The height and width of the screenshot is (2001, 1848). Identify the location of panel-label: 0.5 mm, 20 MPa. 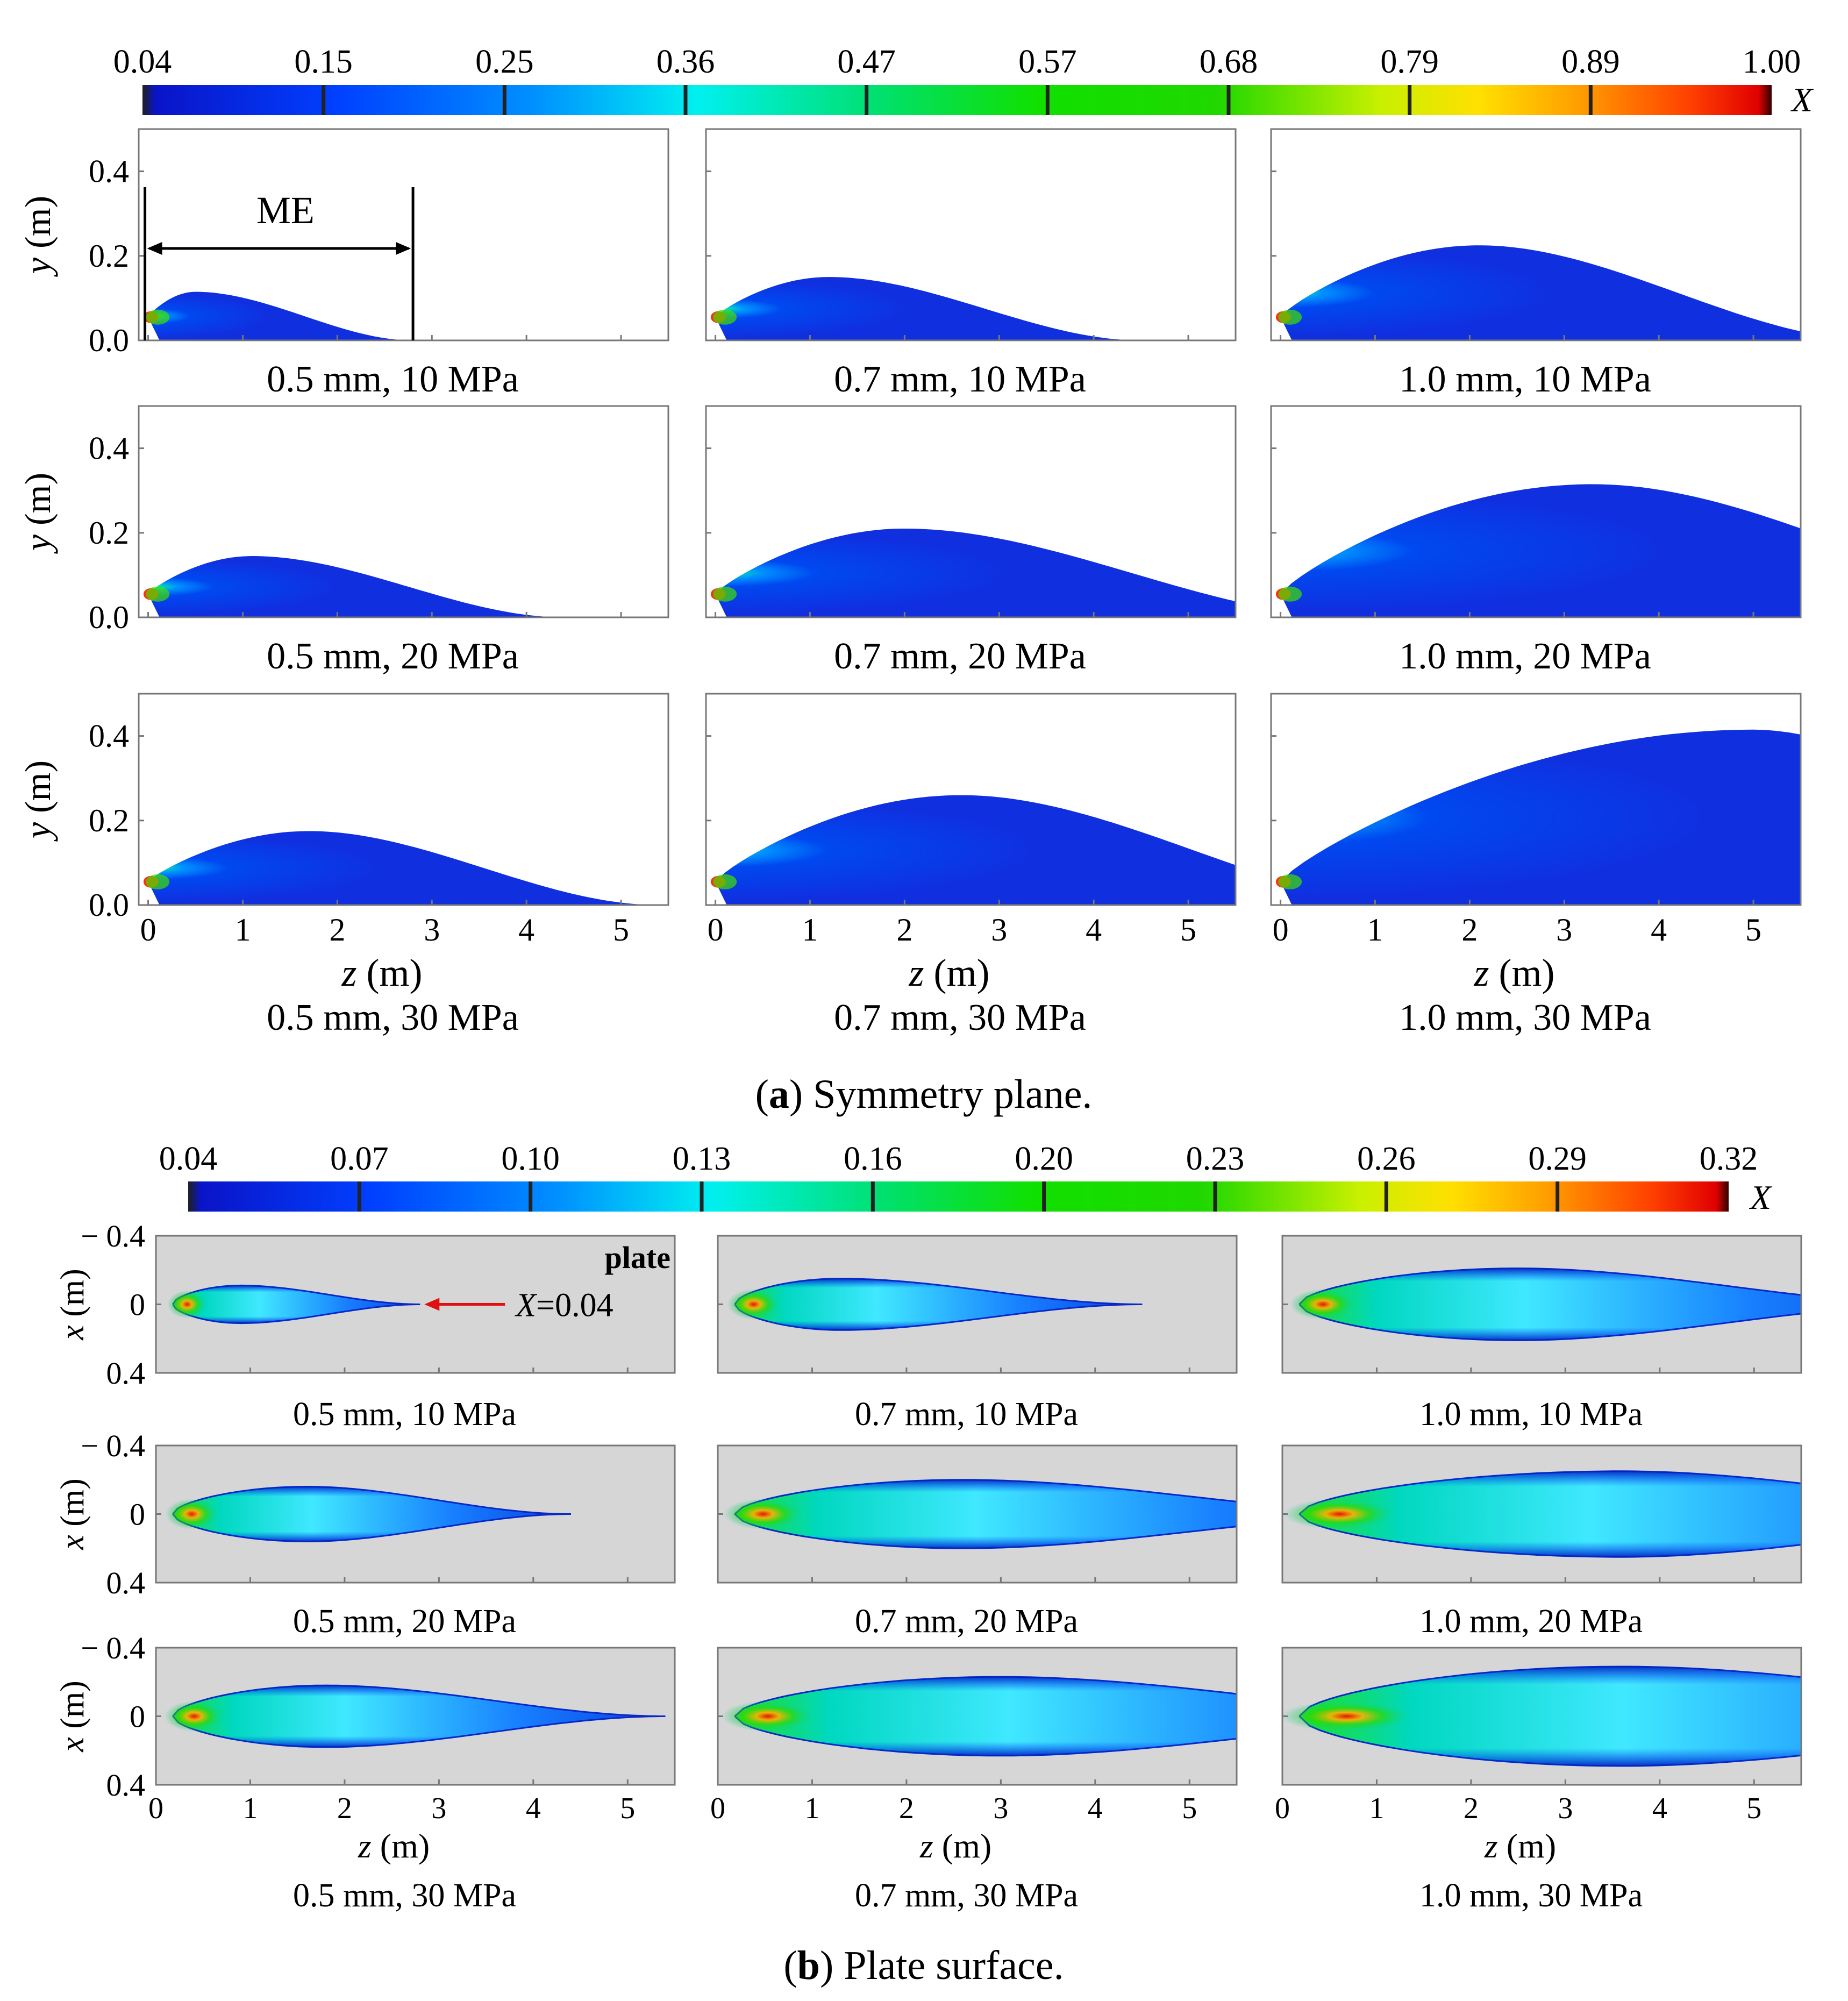
(404, 1621).